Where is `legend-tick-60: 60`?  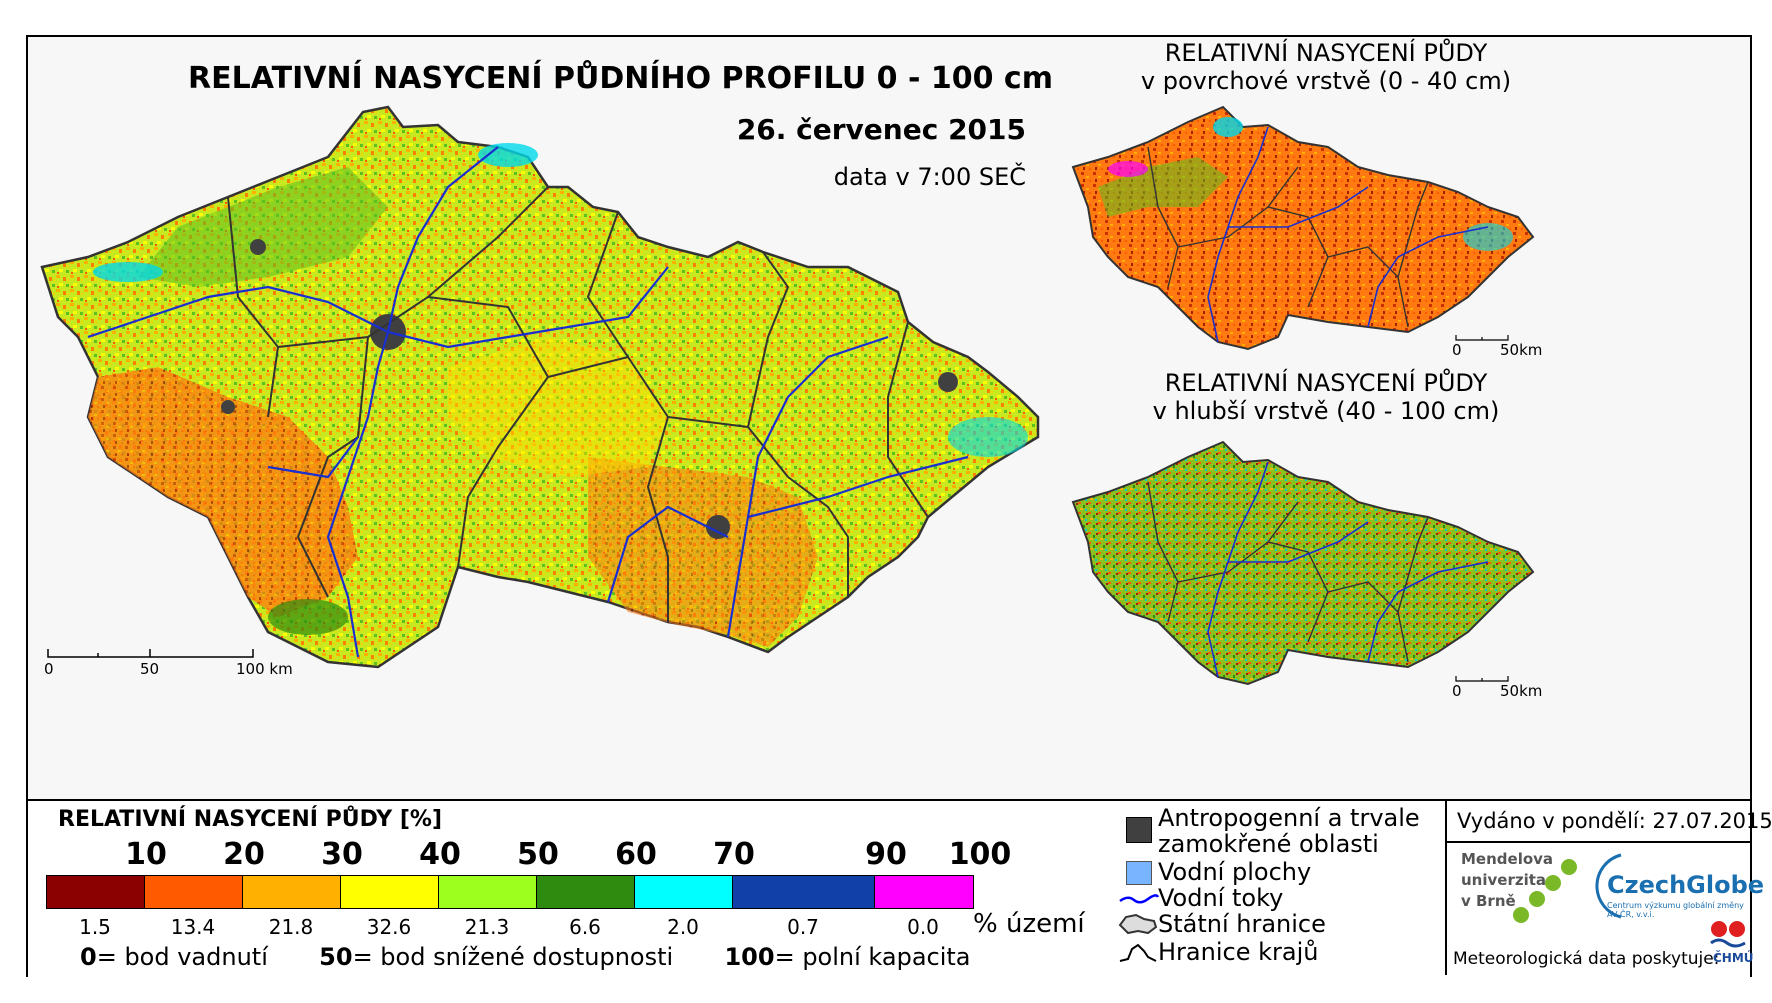
legend-tick-60: 60 is located at coordinates (636, 854).